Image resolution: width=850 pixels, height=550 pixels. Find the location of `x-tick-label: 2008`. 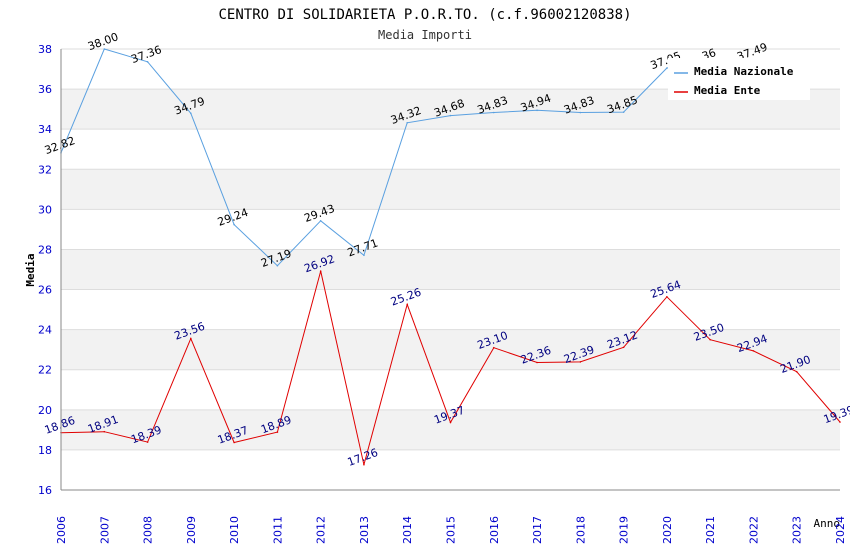

x-tick-label: 2008 is located at coordinates (148, 530).